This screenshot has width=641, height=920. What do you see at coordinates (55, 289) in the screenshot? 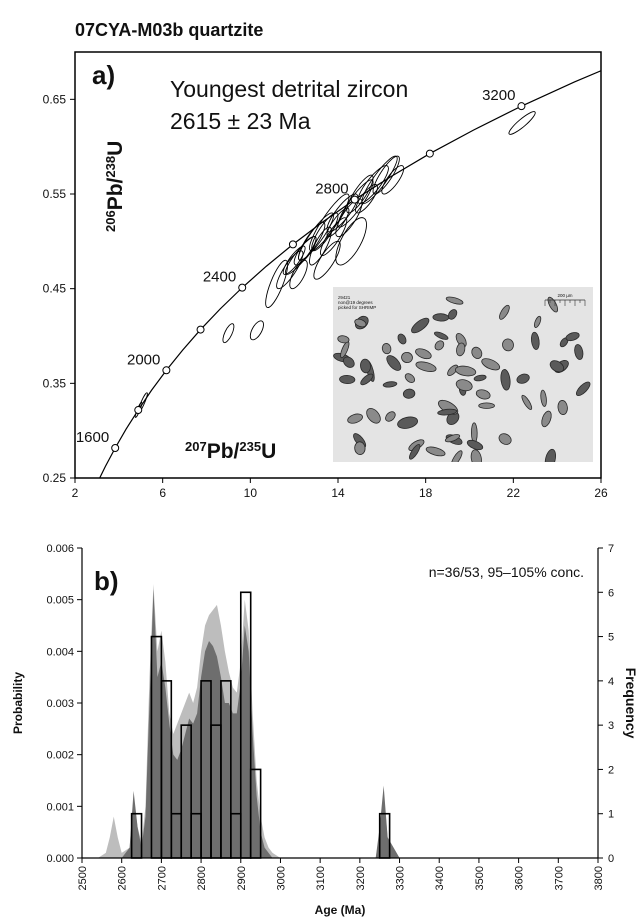
I see `y-tick-label: 0.45` at bounding box center [55, 289].